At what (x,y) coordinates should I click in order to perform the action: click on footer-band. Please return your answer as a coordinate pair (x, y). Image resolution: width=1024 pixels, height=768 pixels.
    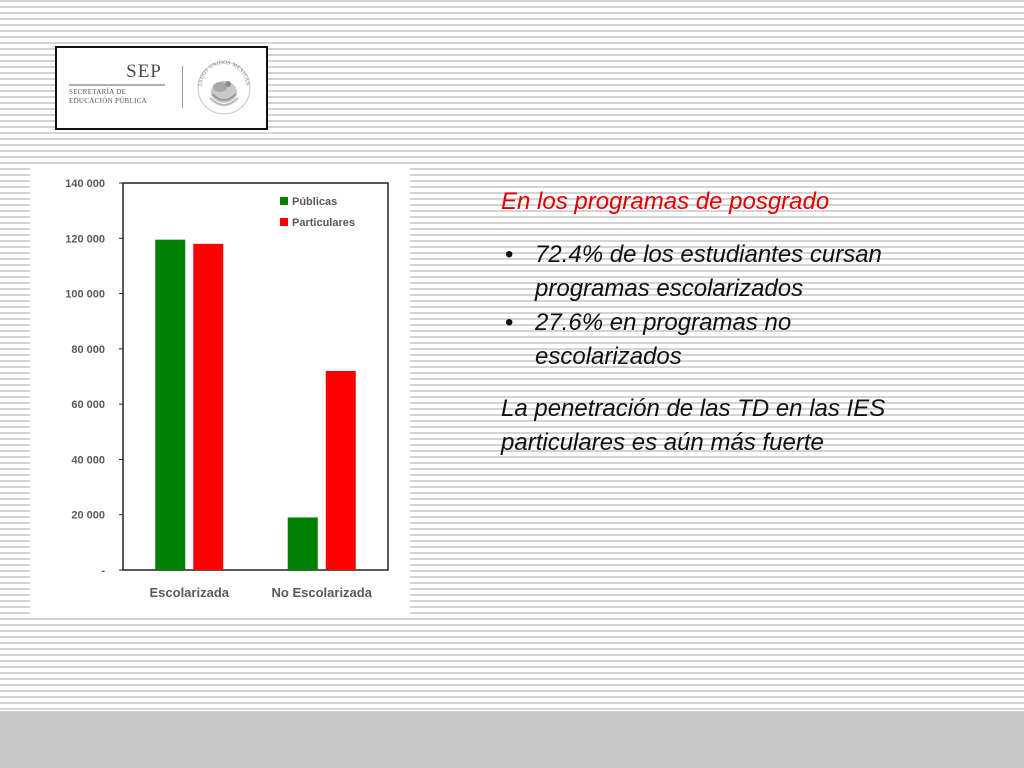
    Looking at the image, I should click on (512, 739).